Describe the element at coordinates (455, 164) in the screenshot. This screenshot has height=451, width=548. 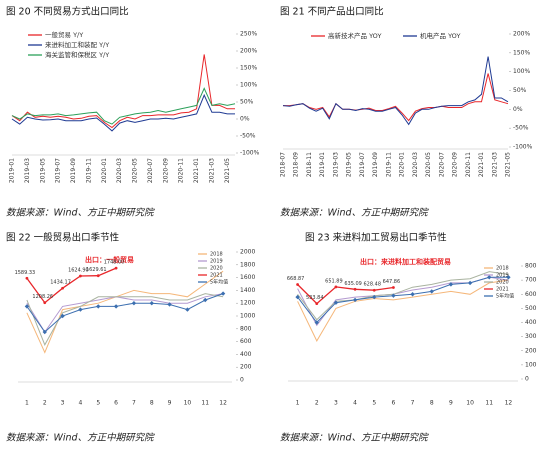
I see `x-tick-label: 2020-09` at that location.